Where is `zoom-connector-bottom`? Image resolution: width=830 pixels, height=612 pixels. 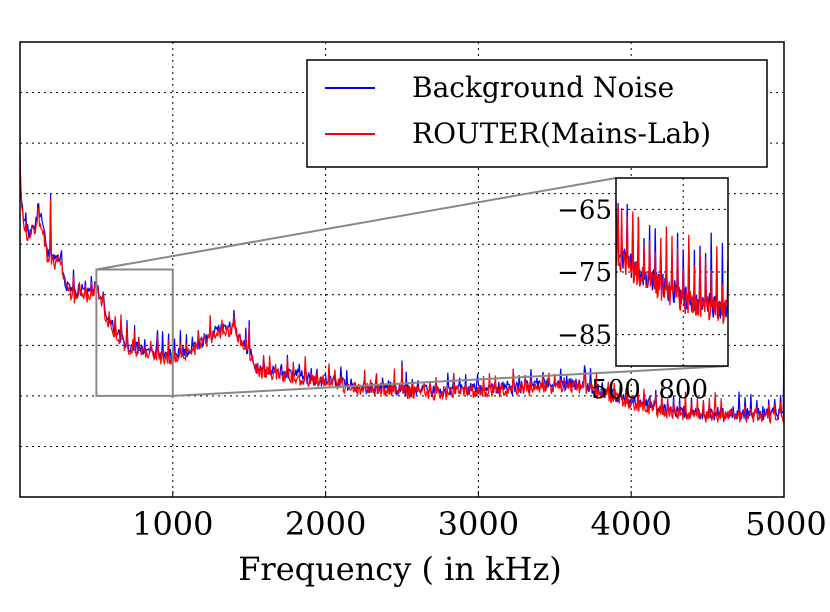
zoom-connector-bottom is located at coordinates (450, 381).